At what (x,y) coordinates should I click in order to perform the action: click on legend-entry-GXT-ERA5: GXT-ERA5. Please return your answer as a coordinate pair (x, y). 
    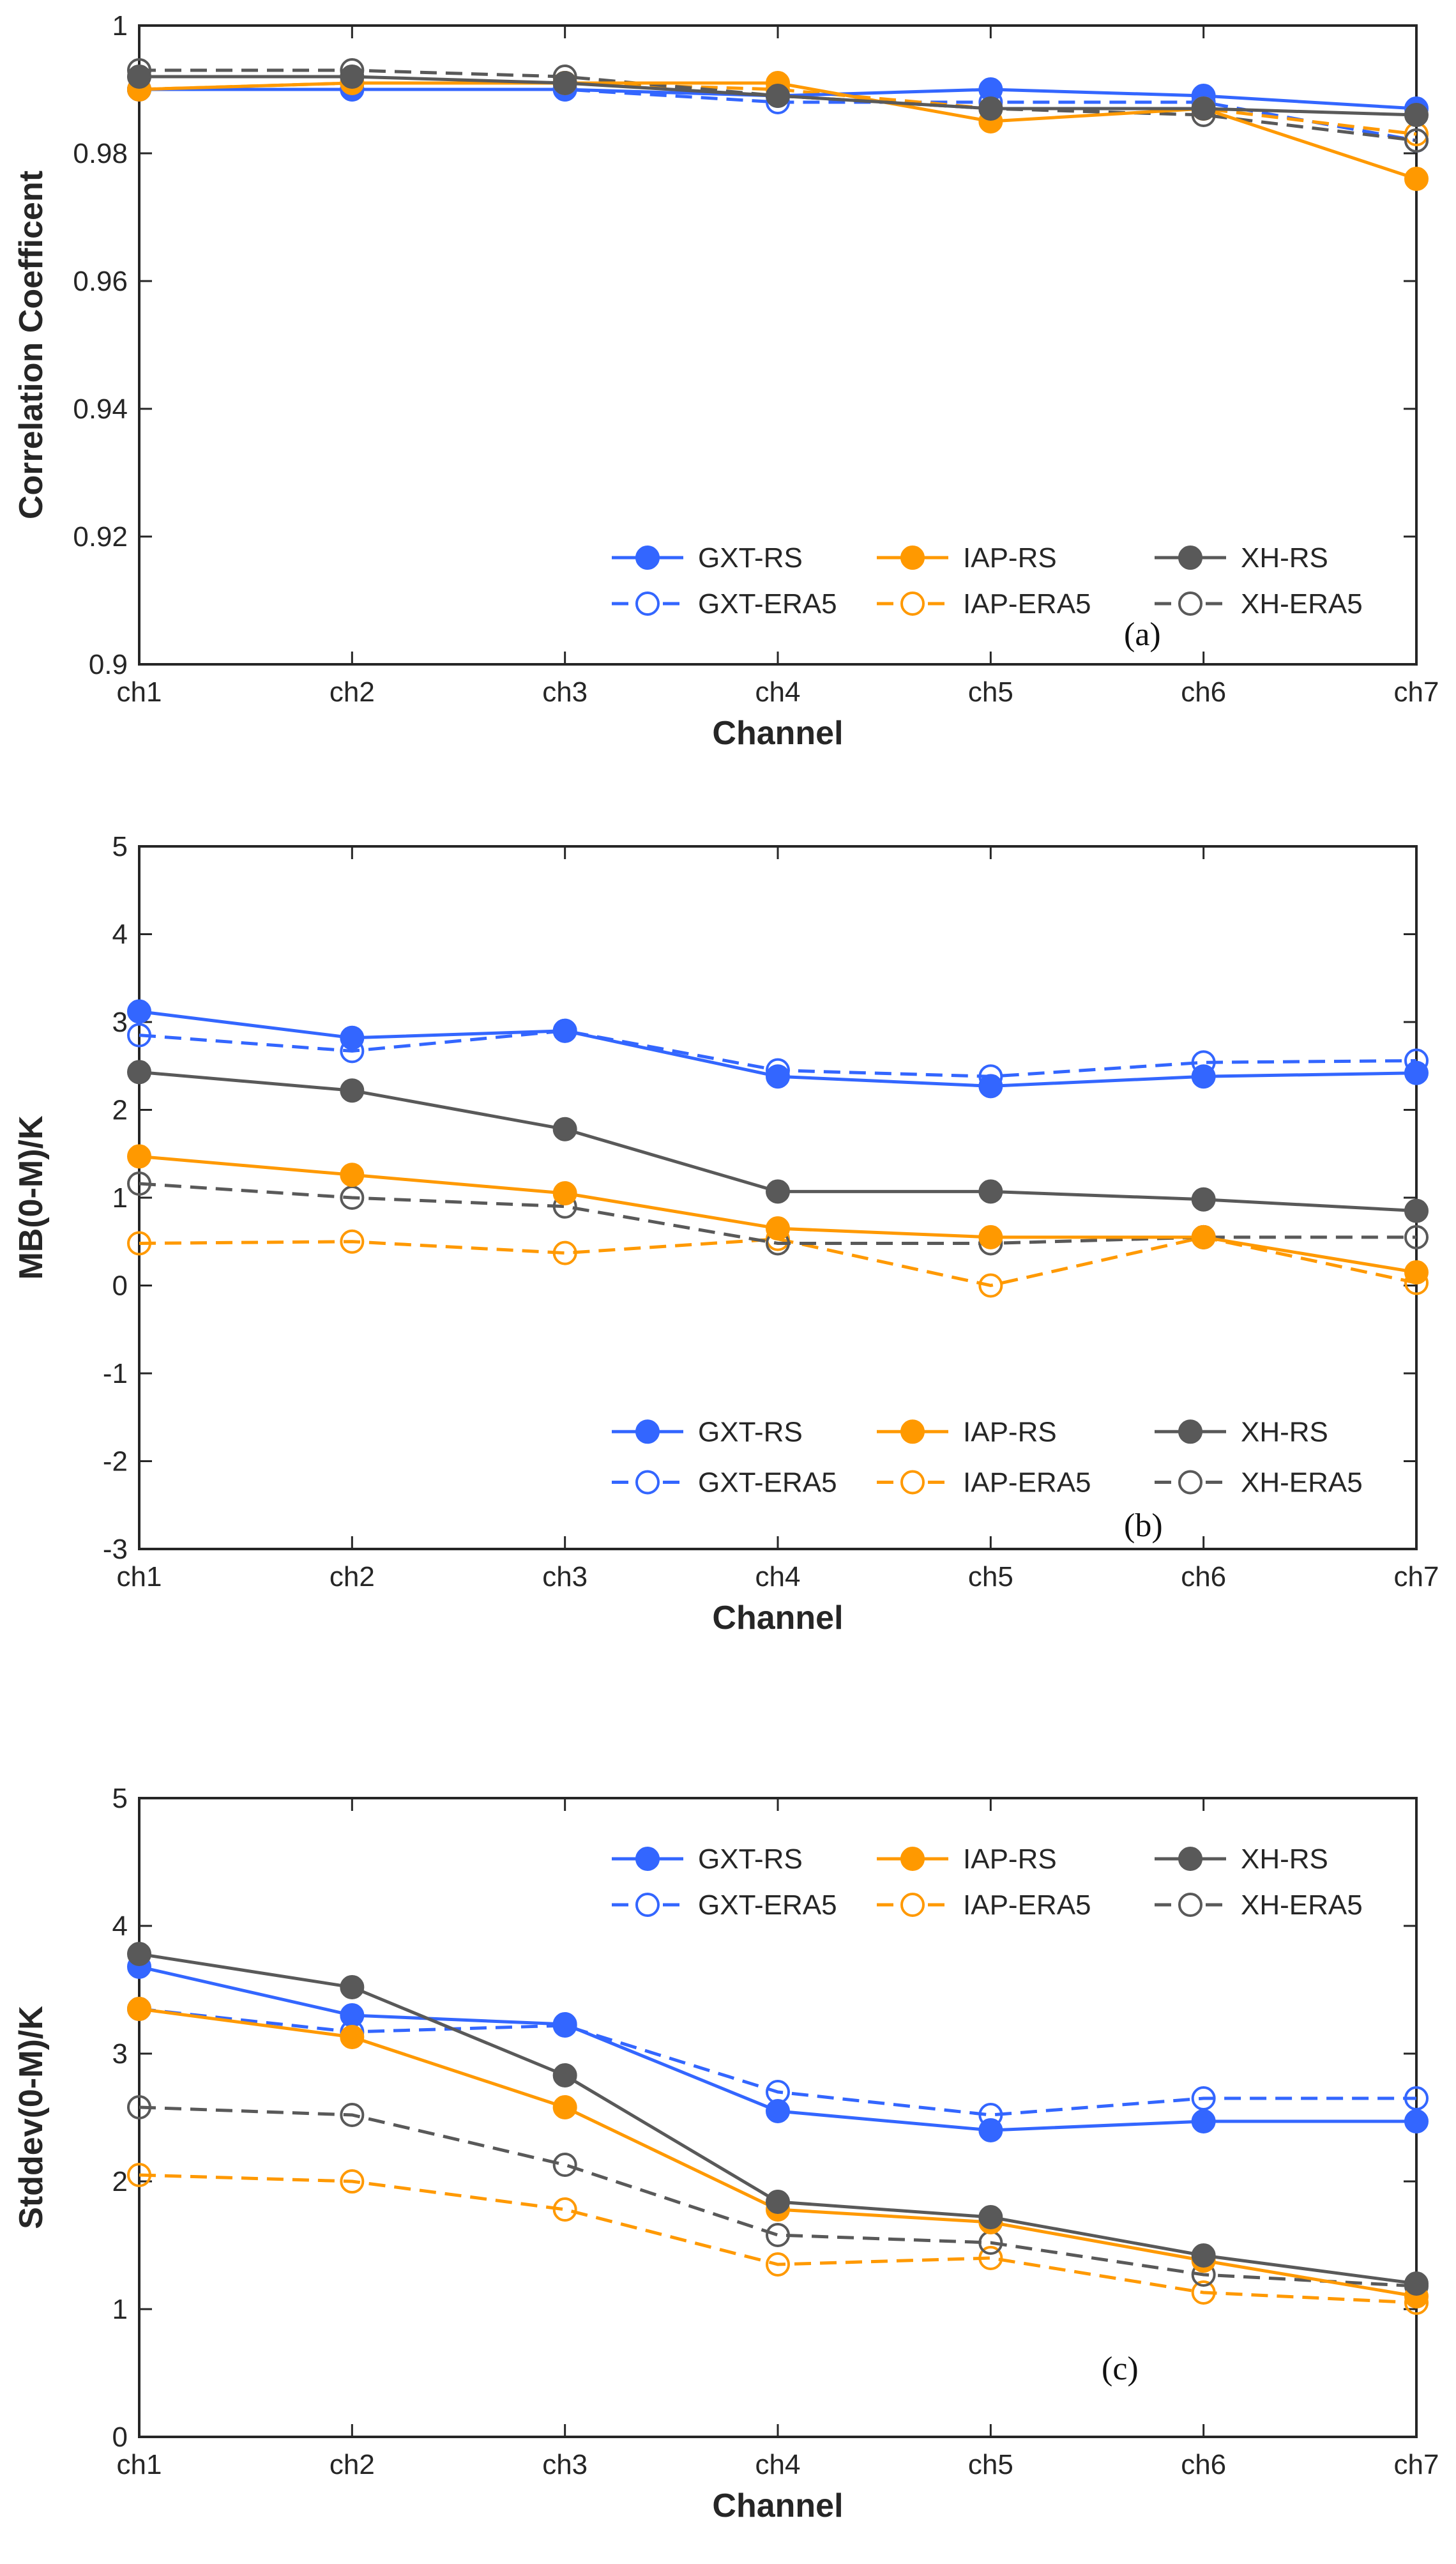
    Looking at the image, I should click on (724, 1905).